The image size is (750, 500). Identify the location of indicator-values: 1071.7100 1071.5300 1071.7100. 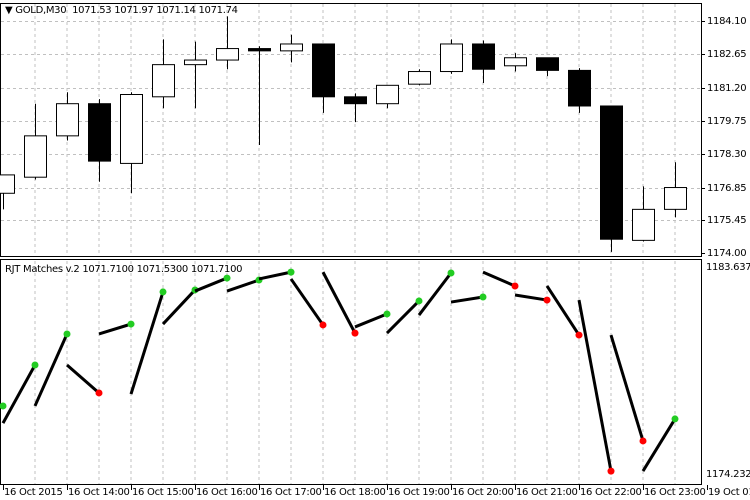
(162, 269).